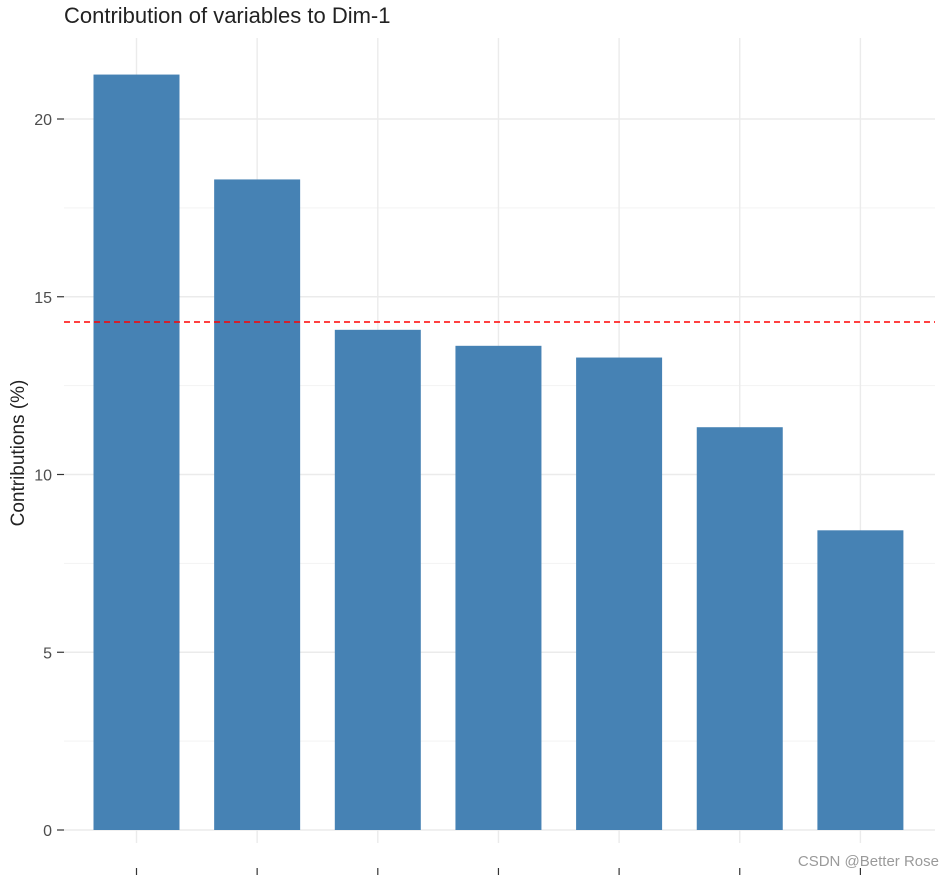 The image size is (945, 876). Describe the element at coordinates (43, 476) in the screenshot. I see `y-tick-label: 10` at that location.